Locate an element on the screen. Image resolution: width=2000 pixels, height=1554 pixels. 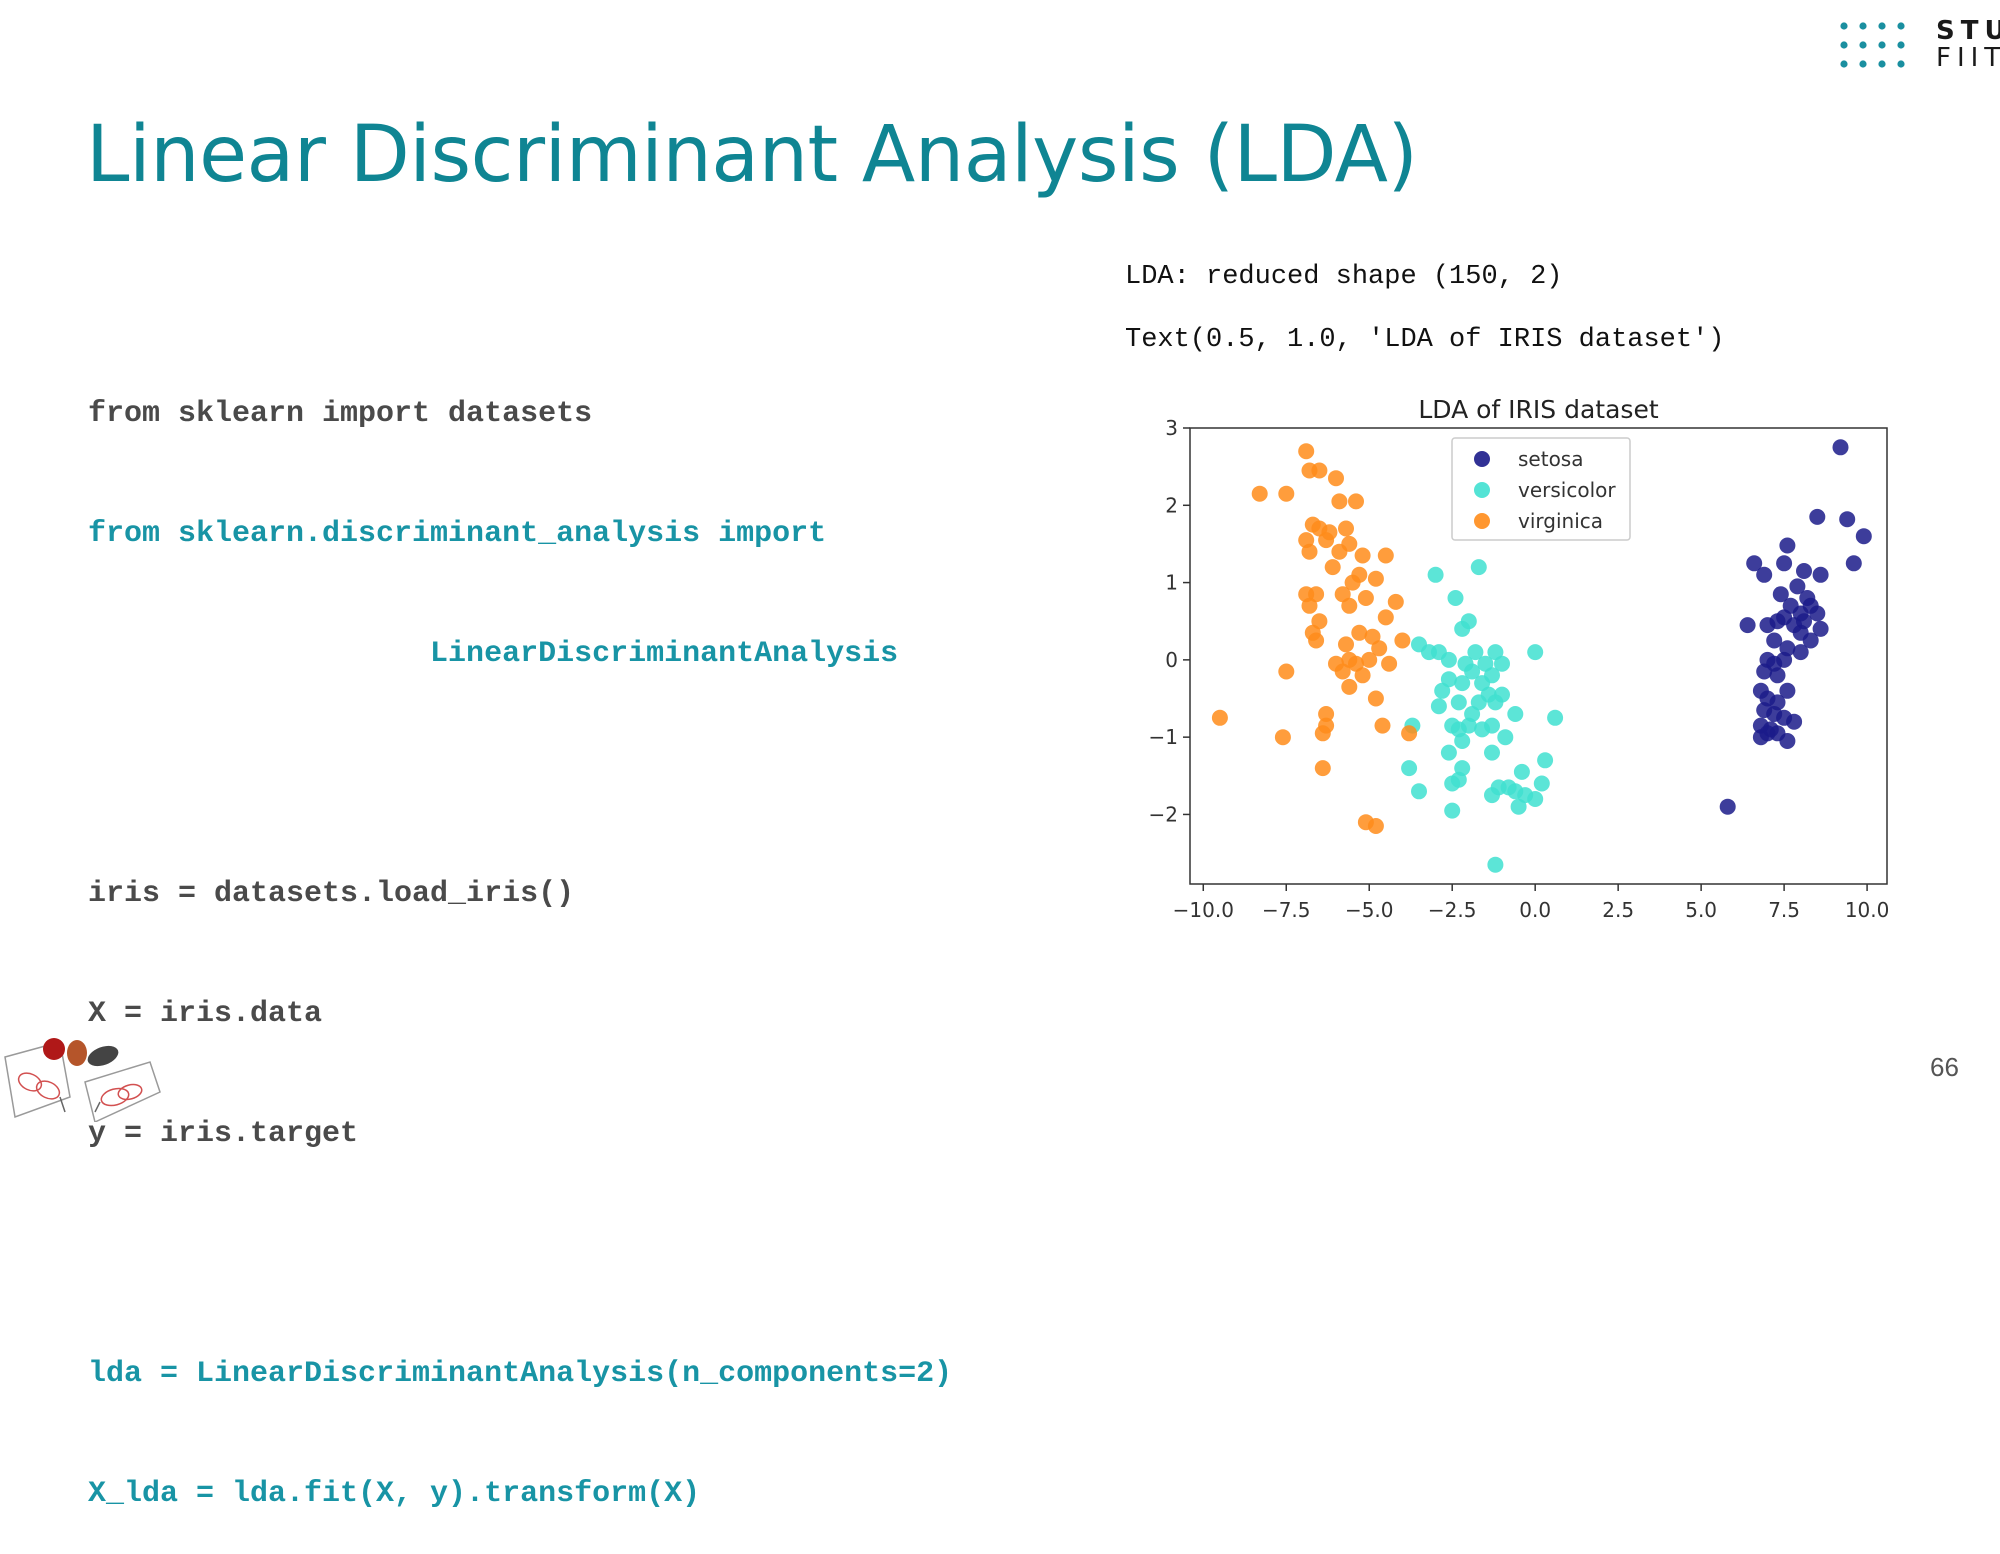
x-tick-label: 5.0 is located at coordinates (1701, 910).